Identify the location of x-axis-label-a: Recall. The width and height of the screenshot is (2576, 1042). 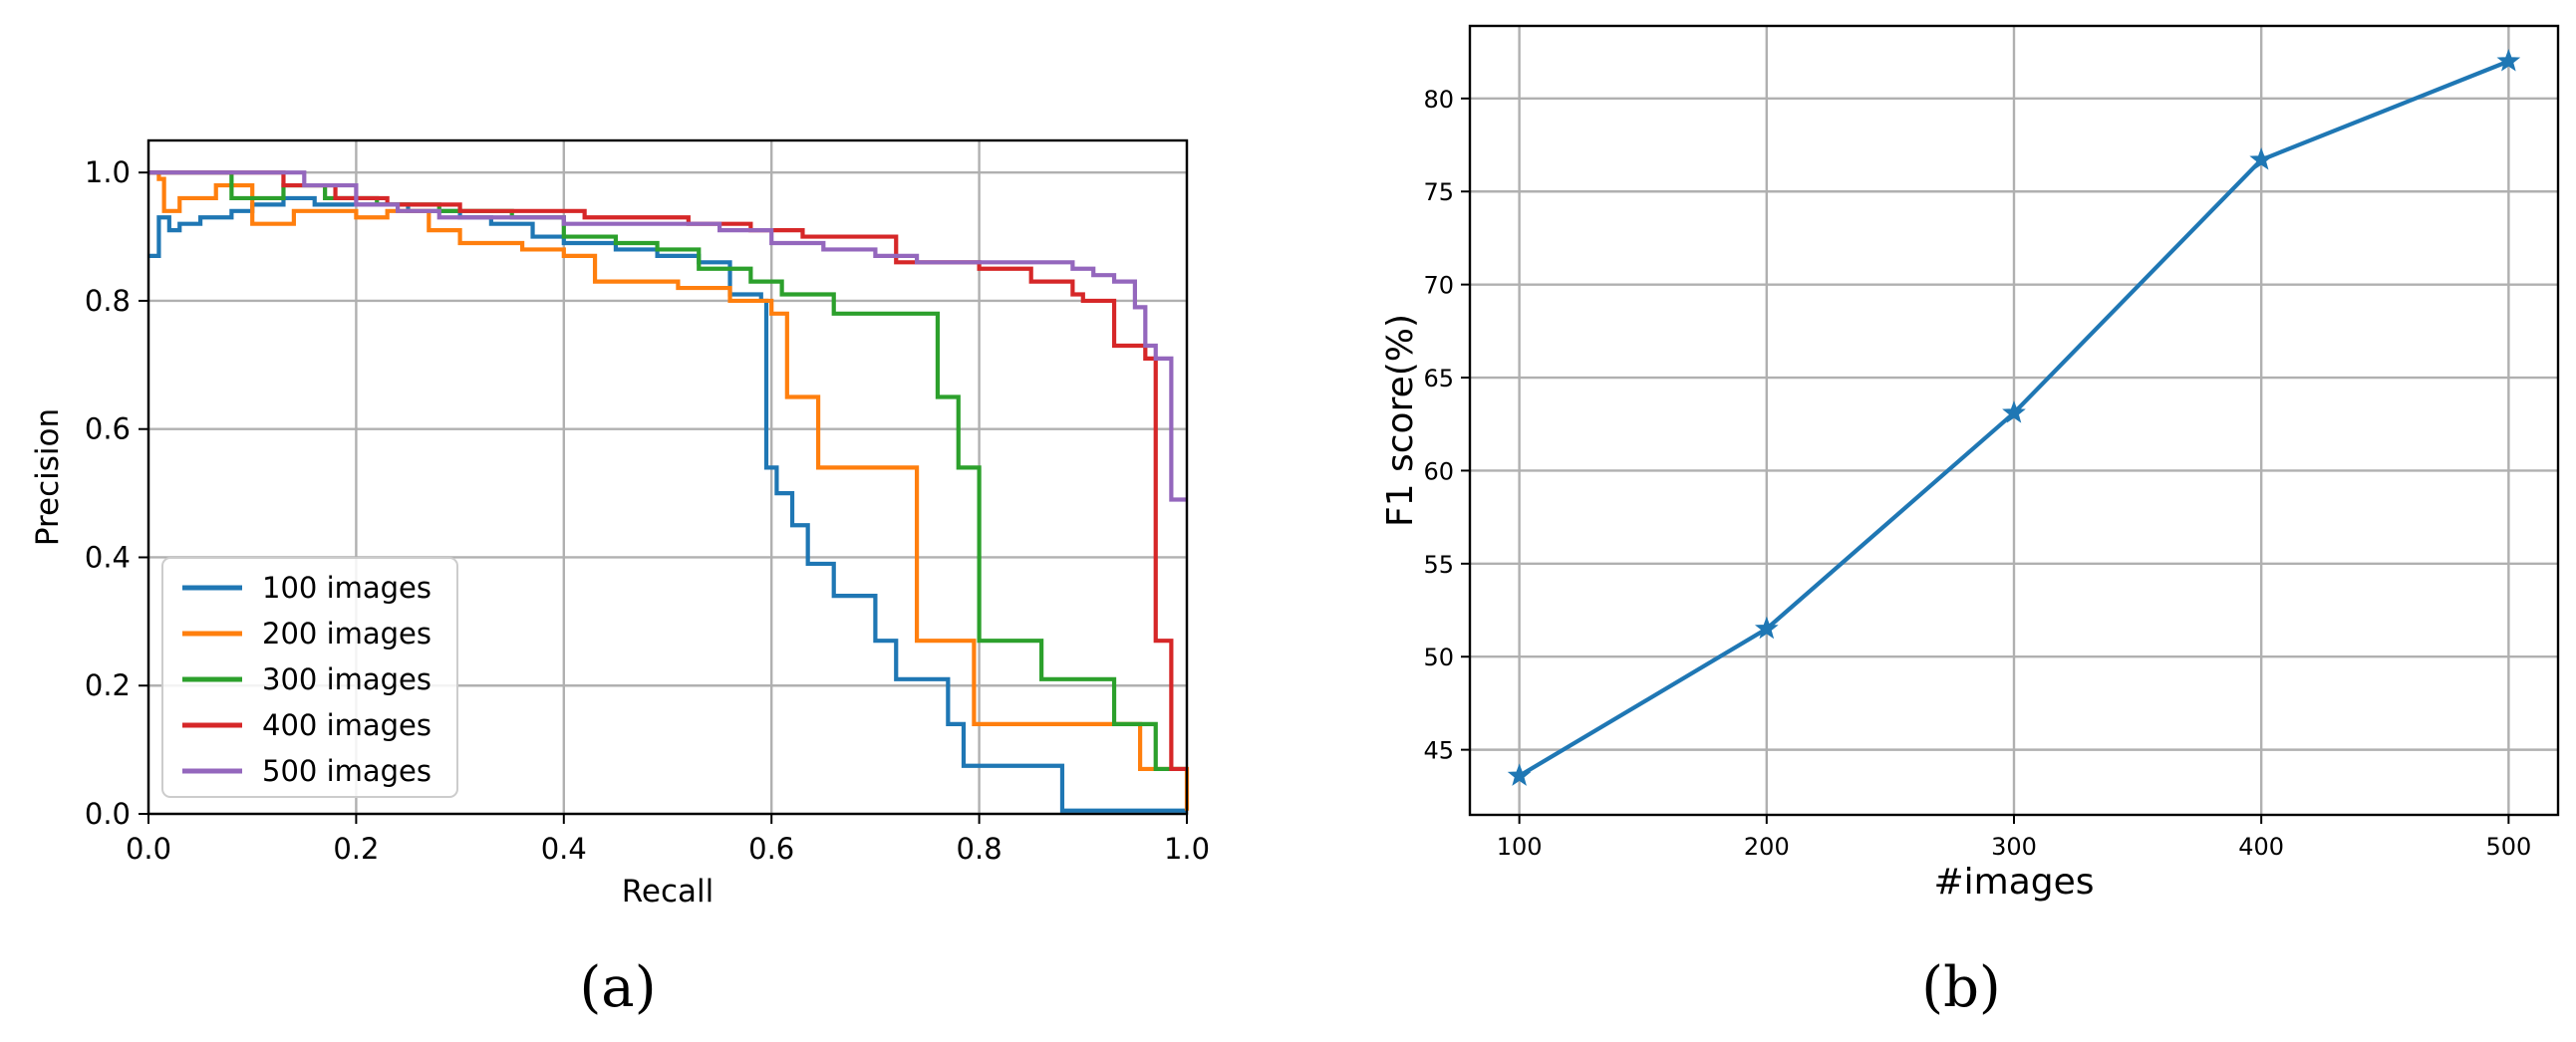
(668, 892).